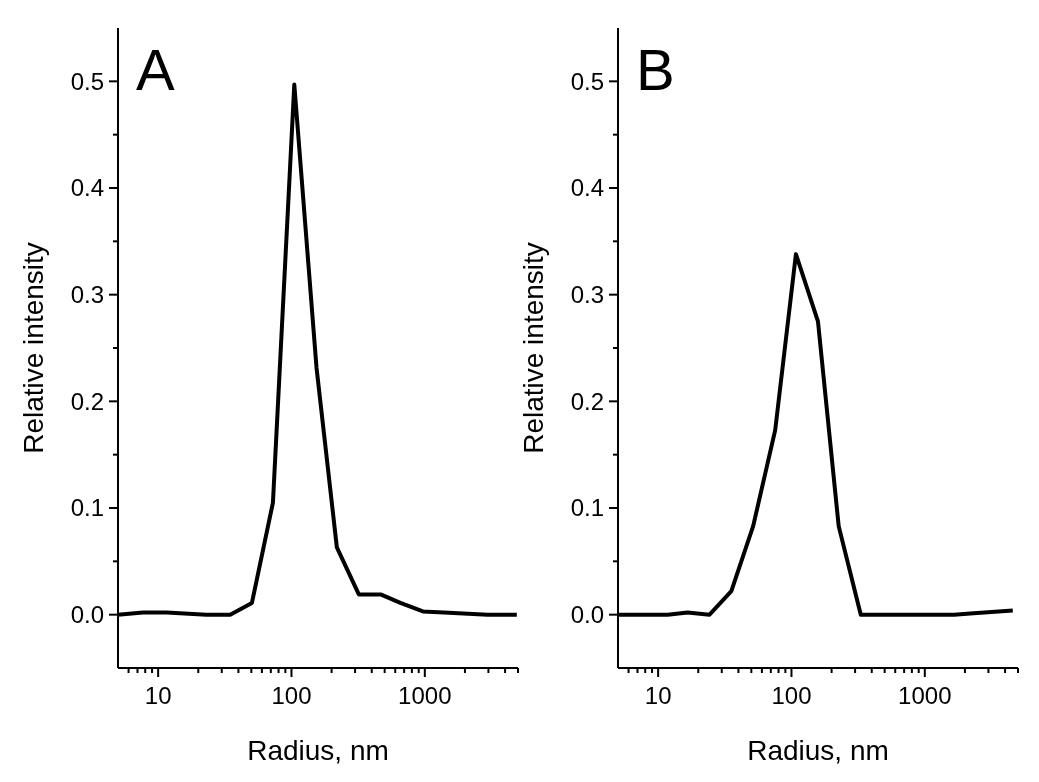 This screenshot has width=1039, height=782. Describe the element at coordinates (655, 69) in the screenshot. I see `chart-title: B` at that location.